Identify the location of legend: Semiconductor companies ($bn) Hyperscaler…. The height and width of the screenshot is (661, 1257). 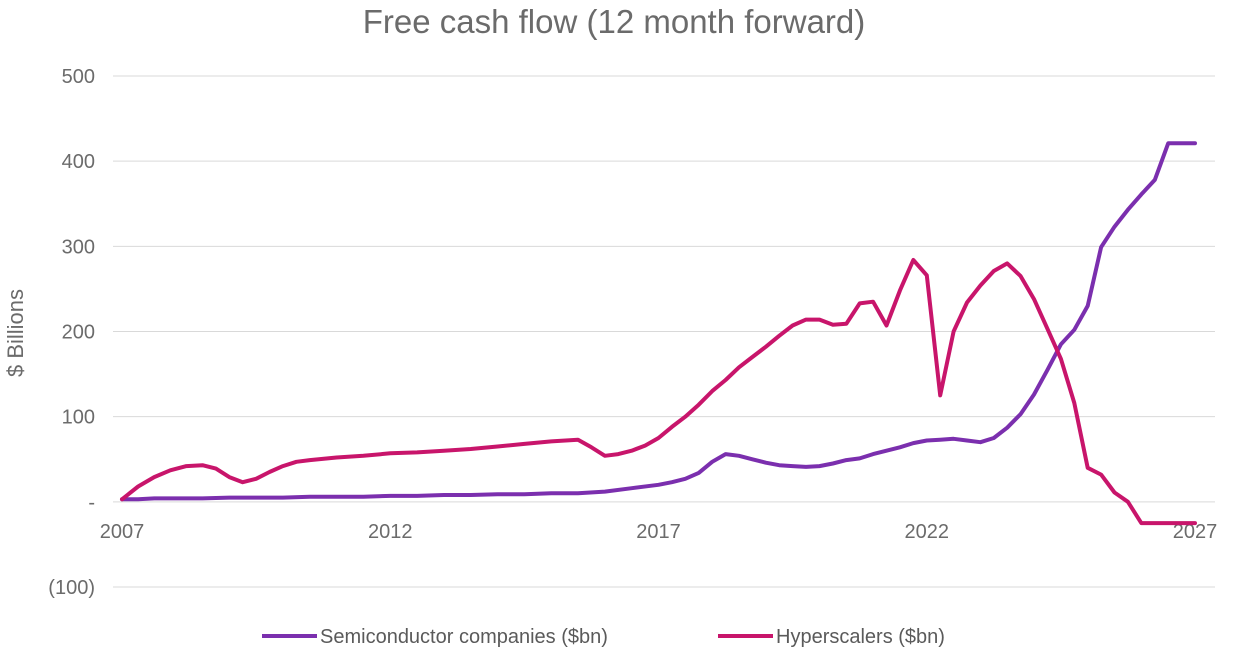
(603, 637).